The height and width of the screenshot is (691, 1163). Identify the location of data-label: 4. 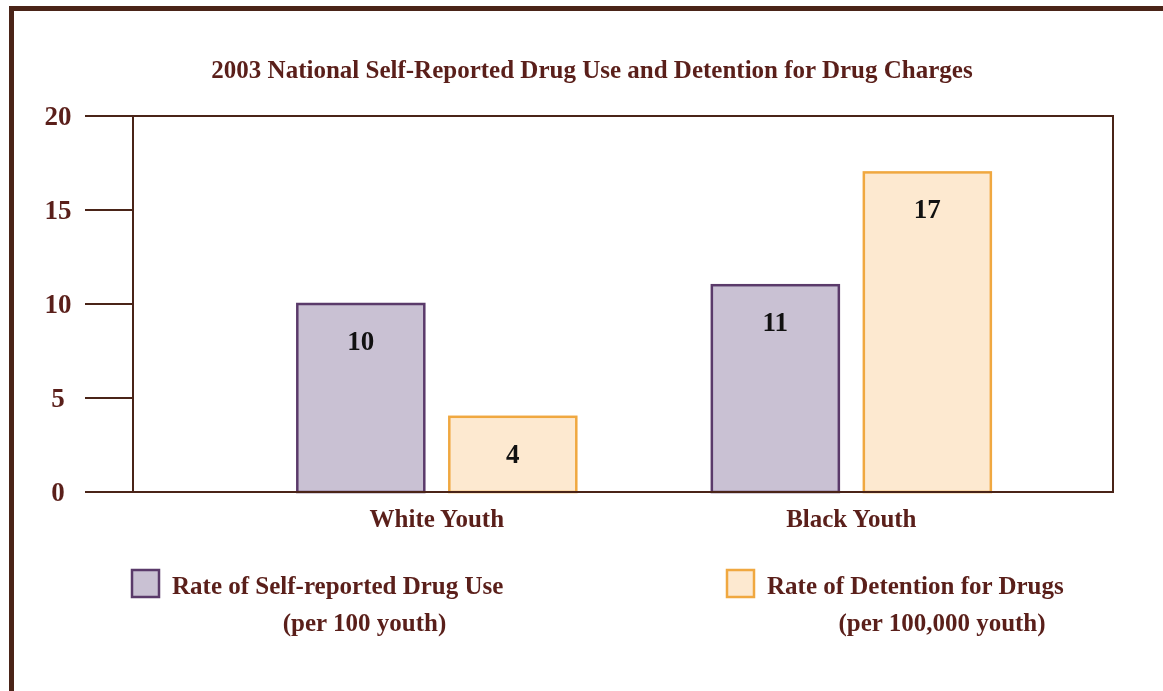
(513, 453).